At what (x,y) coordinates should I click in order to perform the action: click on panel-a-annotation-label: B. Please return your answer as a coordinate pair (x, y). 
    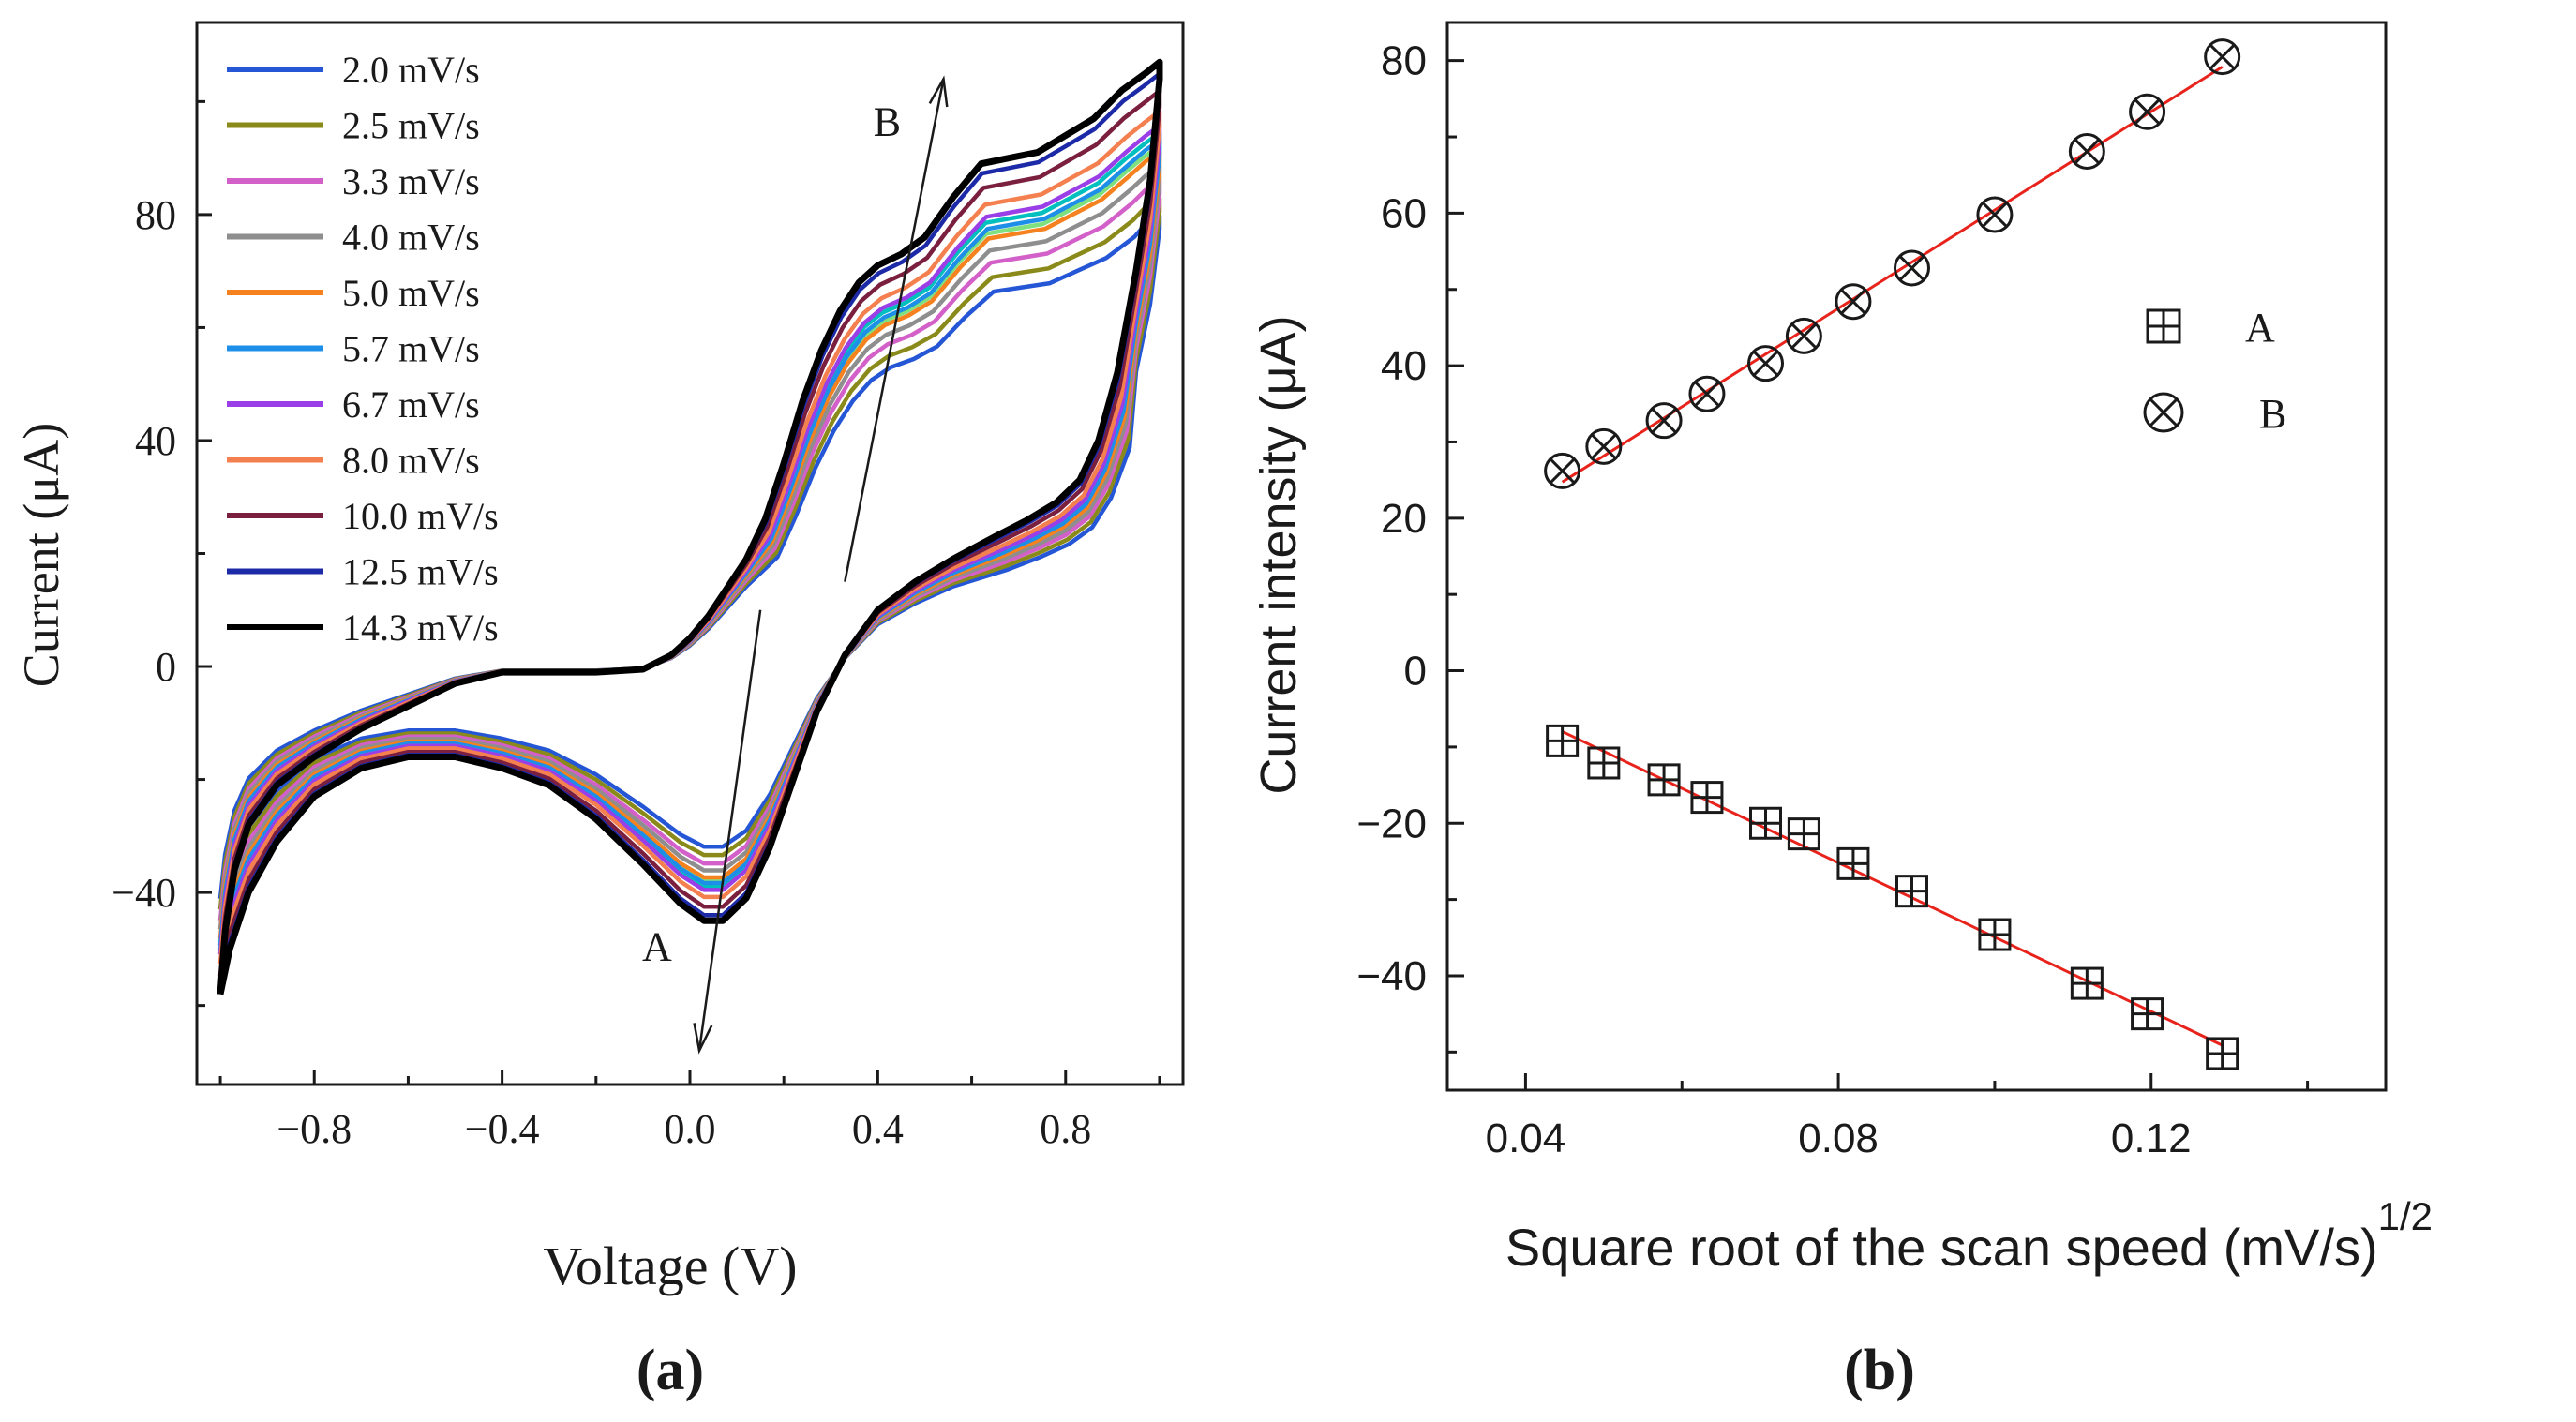
    Looking at the image, I should click on (888, 122).